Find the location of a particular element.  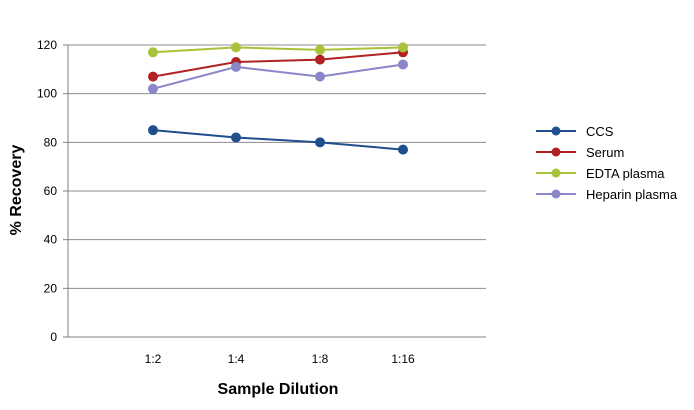

legend-item: Serum is located at coordinates (580, 152).